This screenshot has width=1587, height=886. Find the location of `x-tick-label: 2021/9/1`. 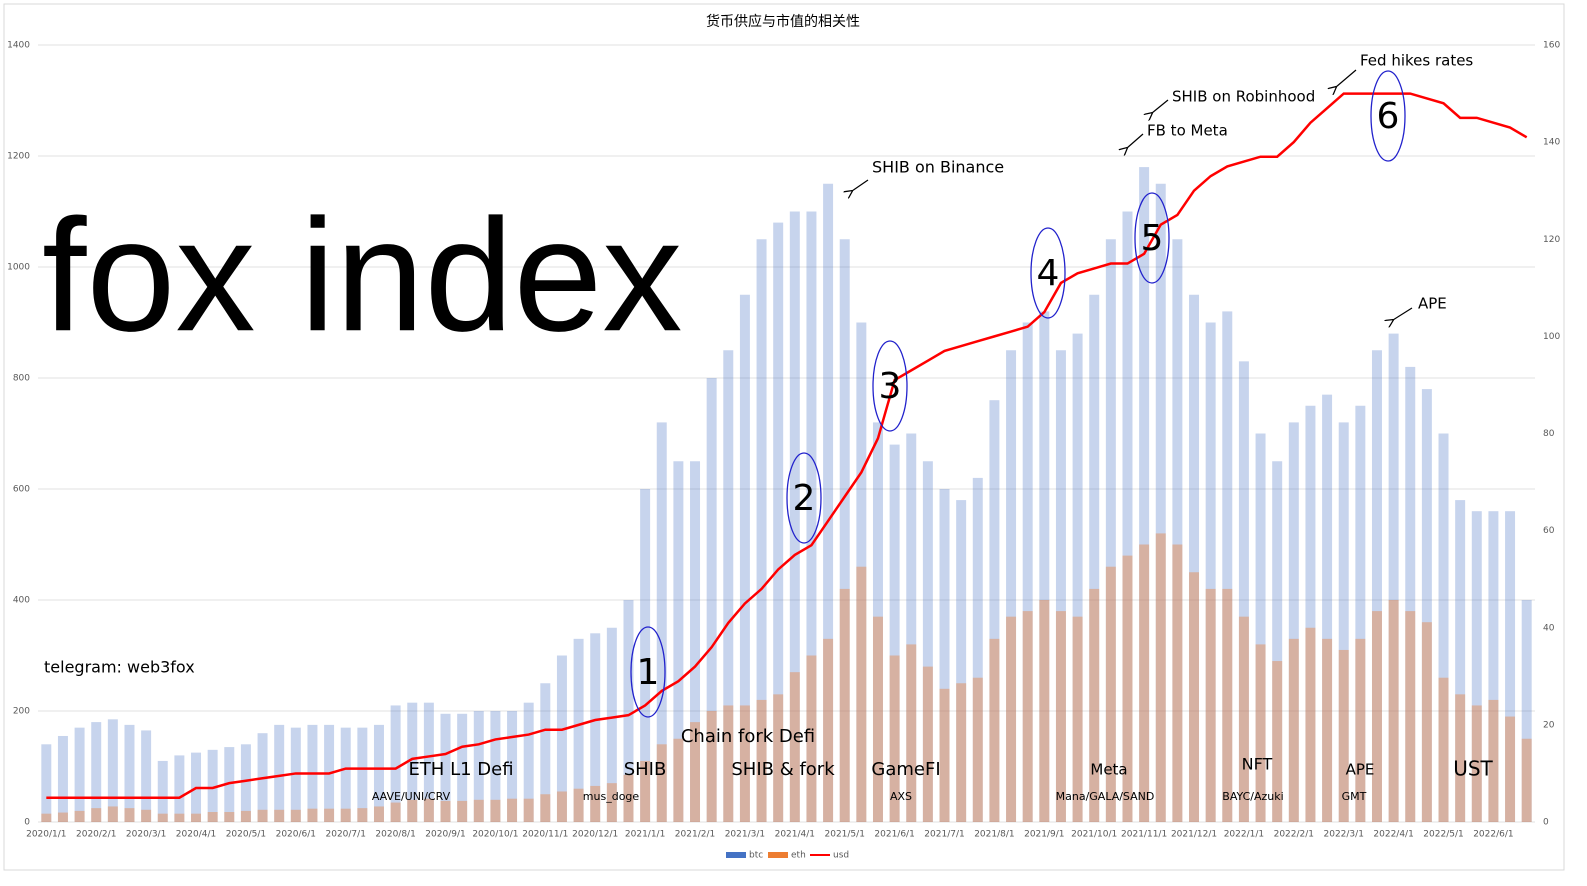

x-tick-label: 2021/9/1 is located at coordinates (1044, 835).